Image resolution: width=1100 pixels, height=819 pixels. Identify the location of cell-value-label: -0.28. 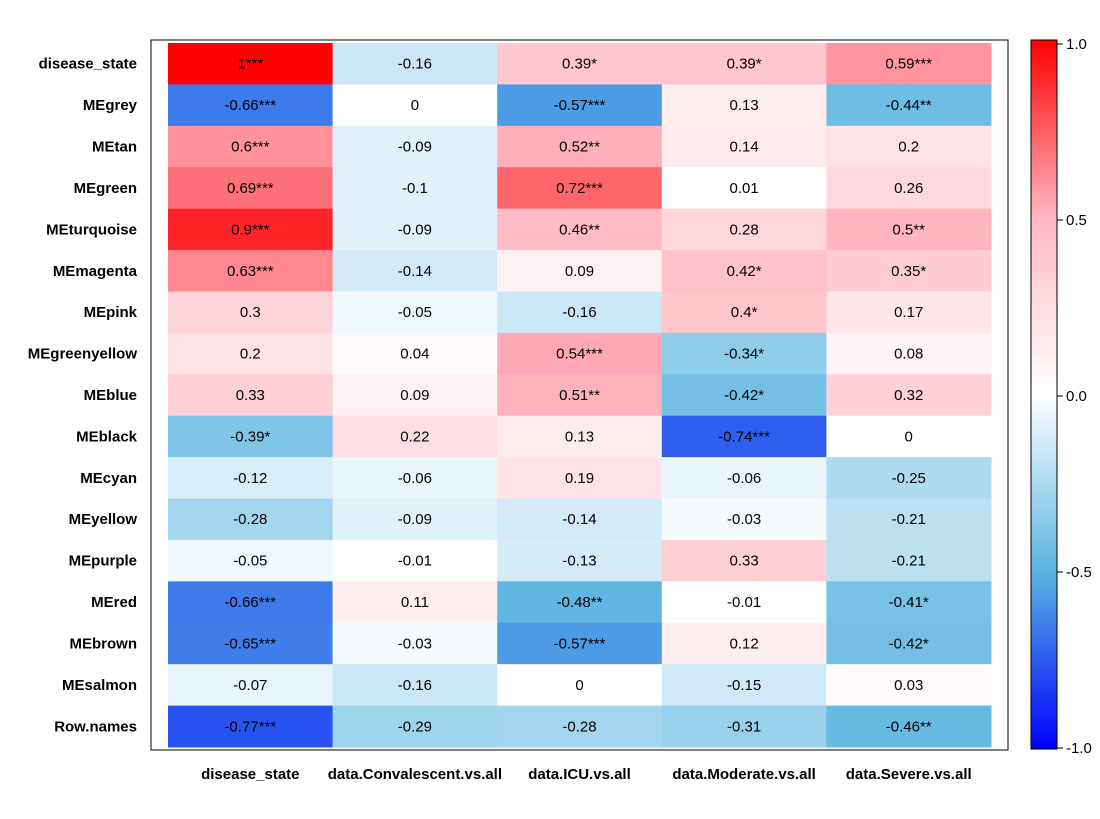
(250, 519).